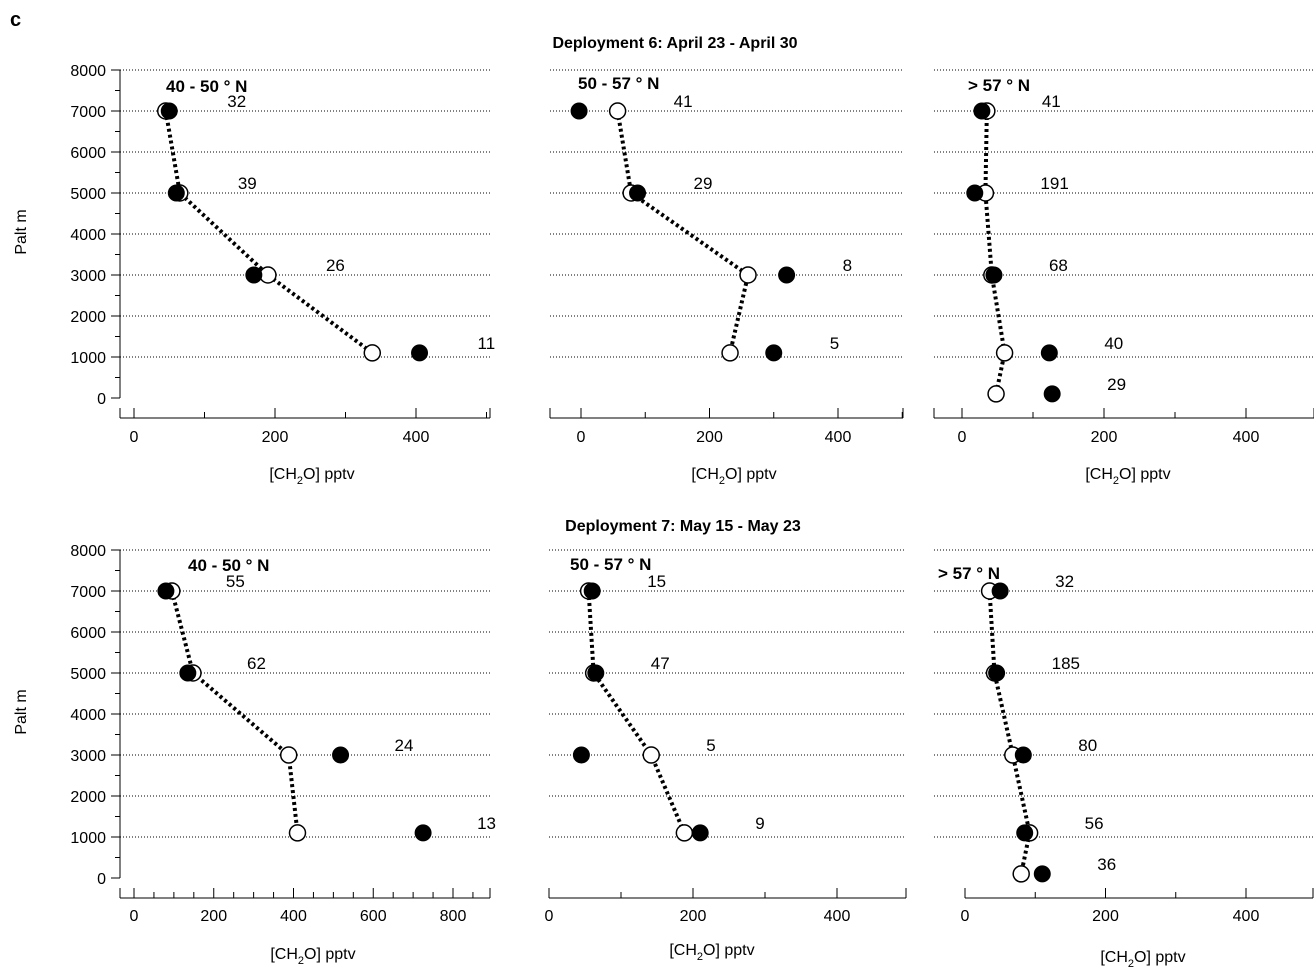  I want to click on x-tick-label: 600, so click(373, 916).